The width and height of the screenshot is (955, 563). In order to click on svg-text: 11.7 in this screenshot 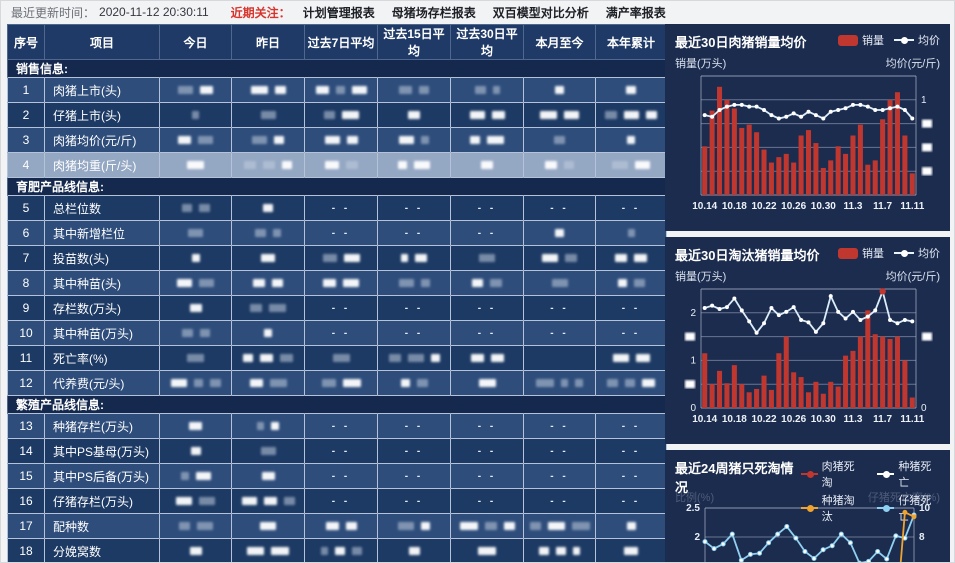, I will do `click(882, 419)`.